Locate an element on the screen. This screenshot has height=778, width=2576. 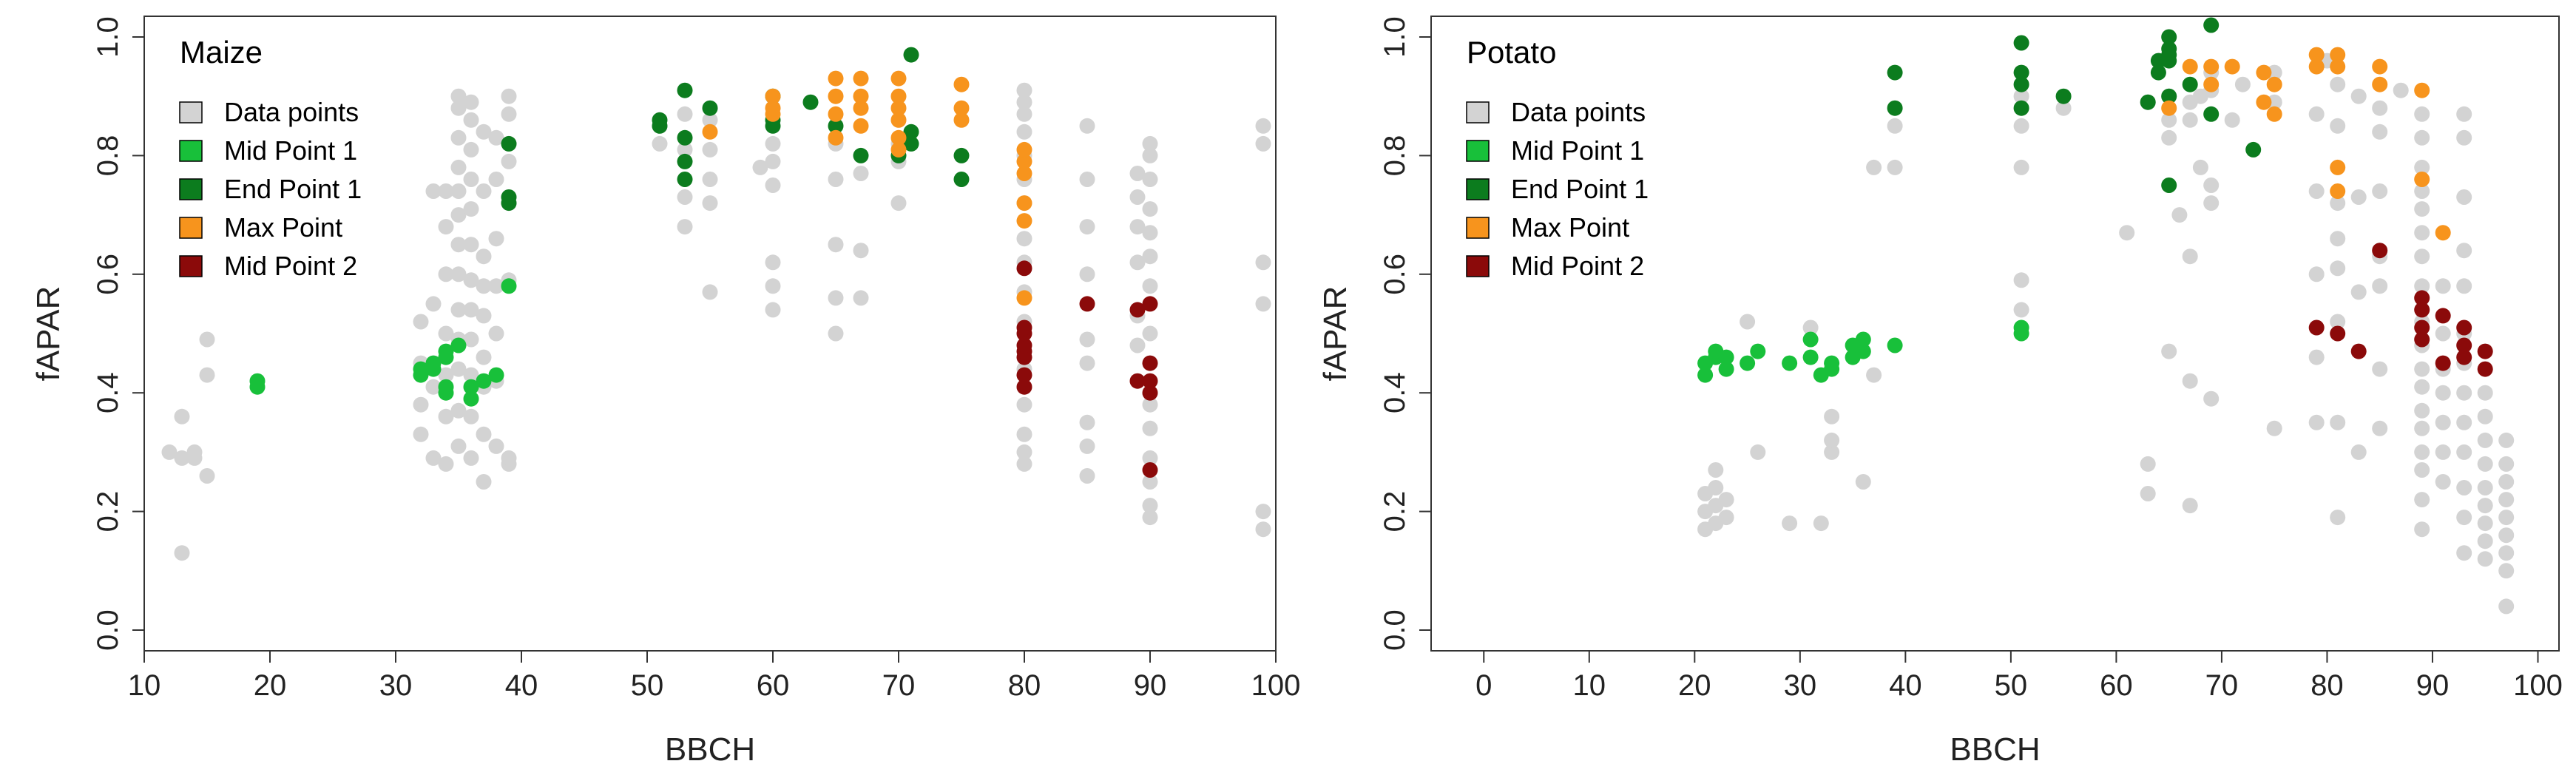
x-tick-label: 80 is located at coordinates (1024, 686).